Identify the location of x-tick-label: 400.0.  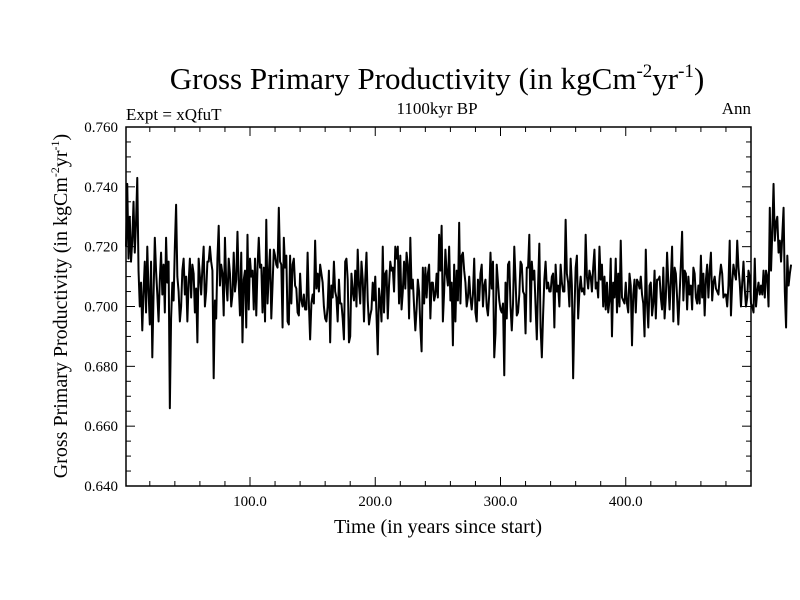
(626, 502).